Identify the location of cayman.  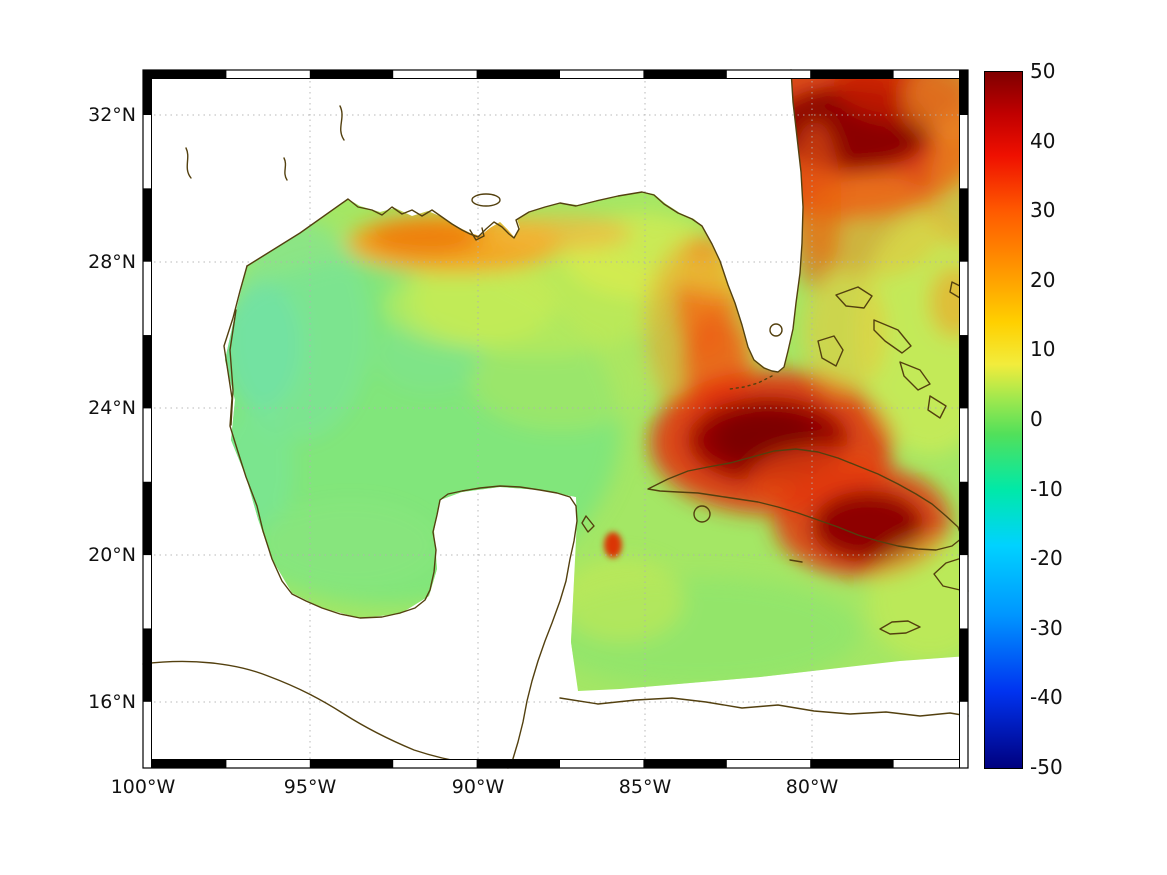
(796, 561).